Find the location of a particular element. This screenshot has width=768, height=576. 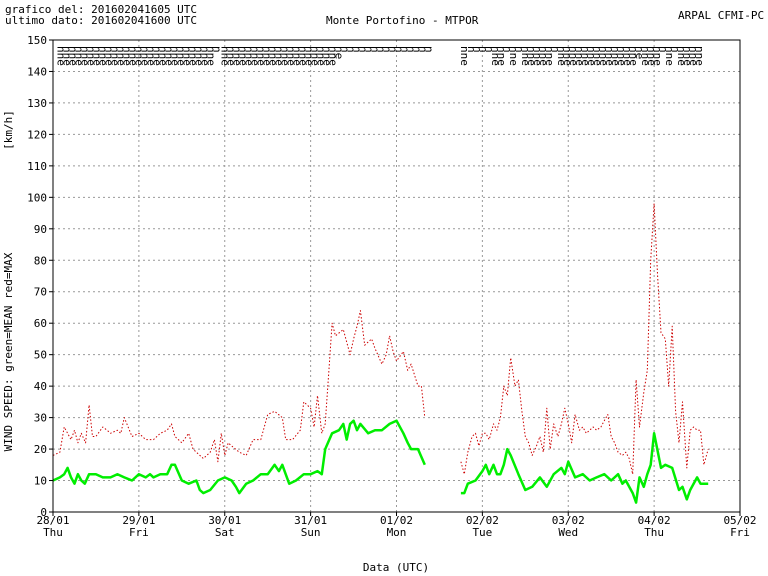

x-tick-date: 05/02 is located at coordinates (739, 520).